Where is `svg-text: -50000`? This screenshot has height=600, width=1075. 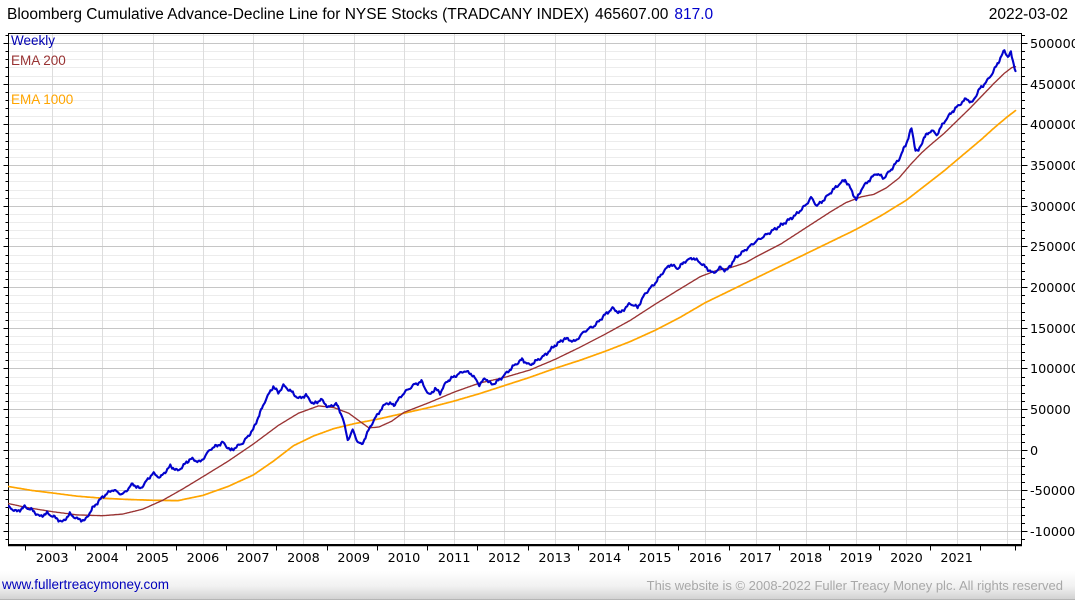 svg-text: -50000 is located at coordinates (1052, 491).